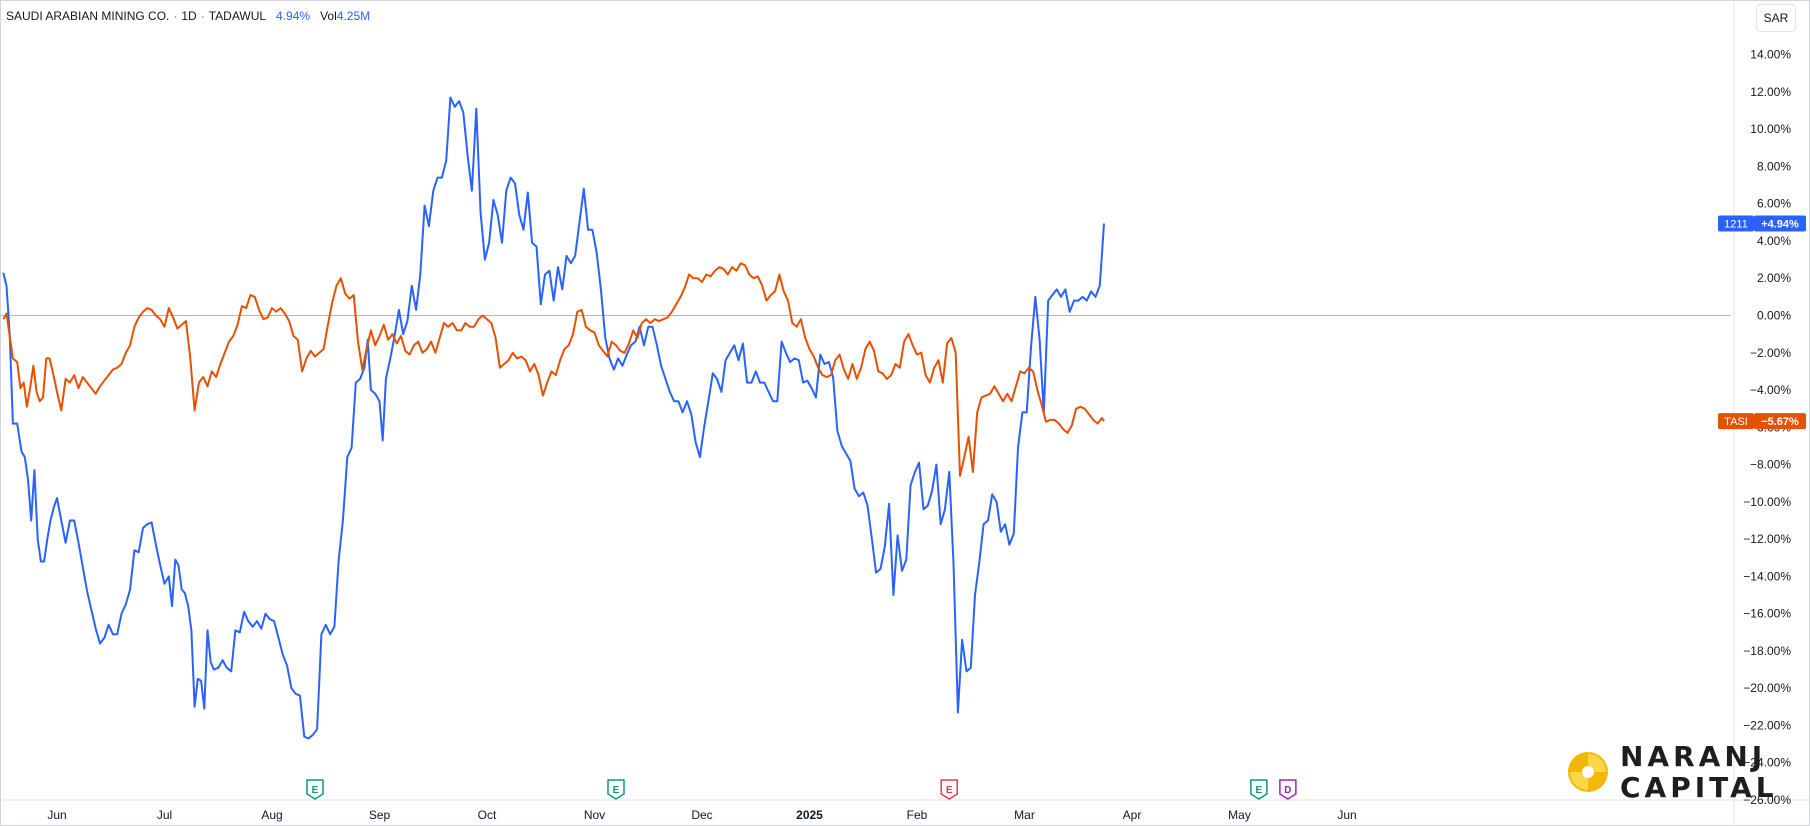  What do you see at coordinates (380, 815) in the screenshot?
I see `x-tick-label: Sep` at bounding box center [380, 815].